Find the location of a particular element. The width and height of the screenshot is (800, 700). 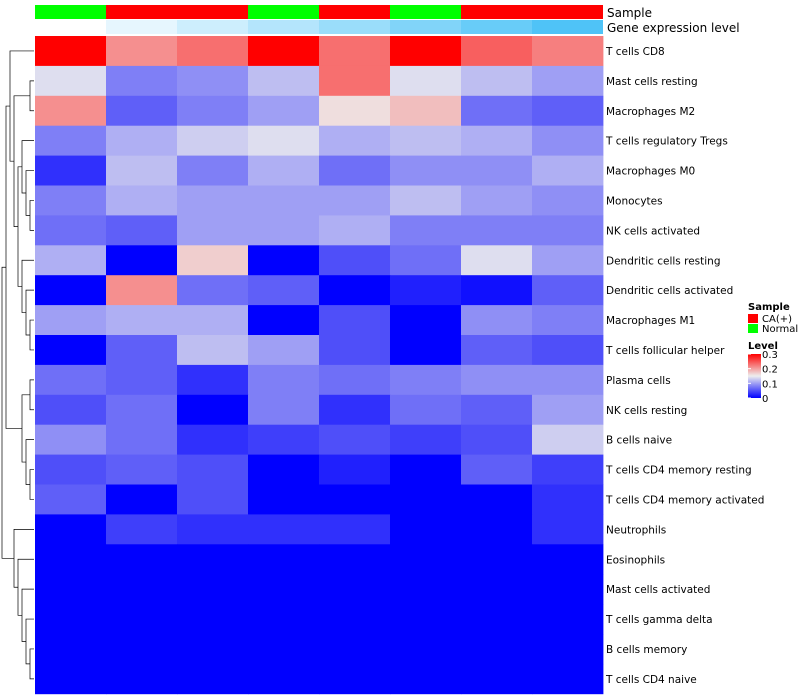

row-label: T cells CD4 memory activated is located at coordinates (684, 500).